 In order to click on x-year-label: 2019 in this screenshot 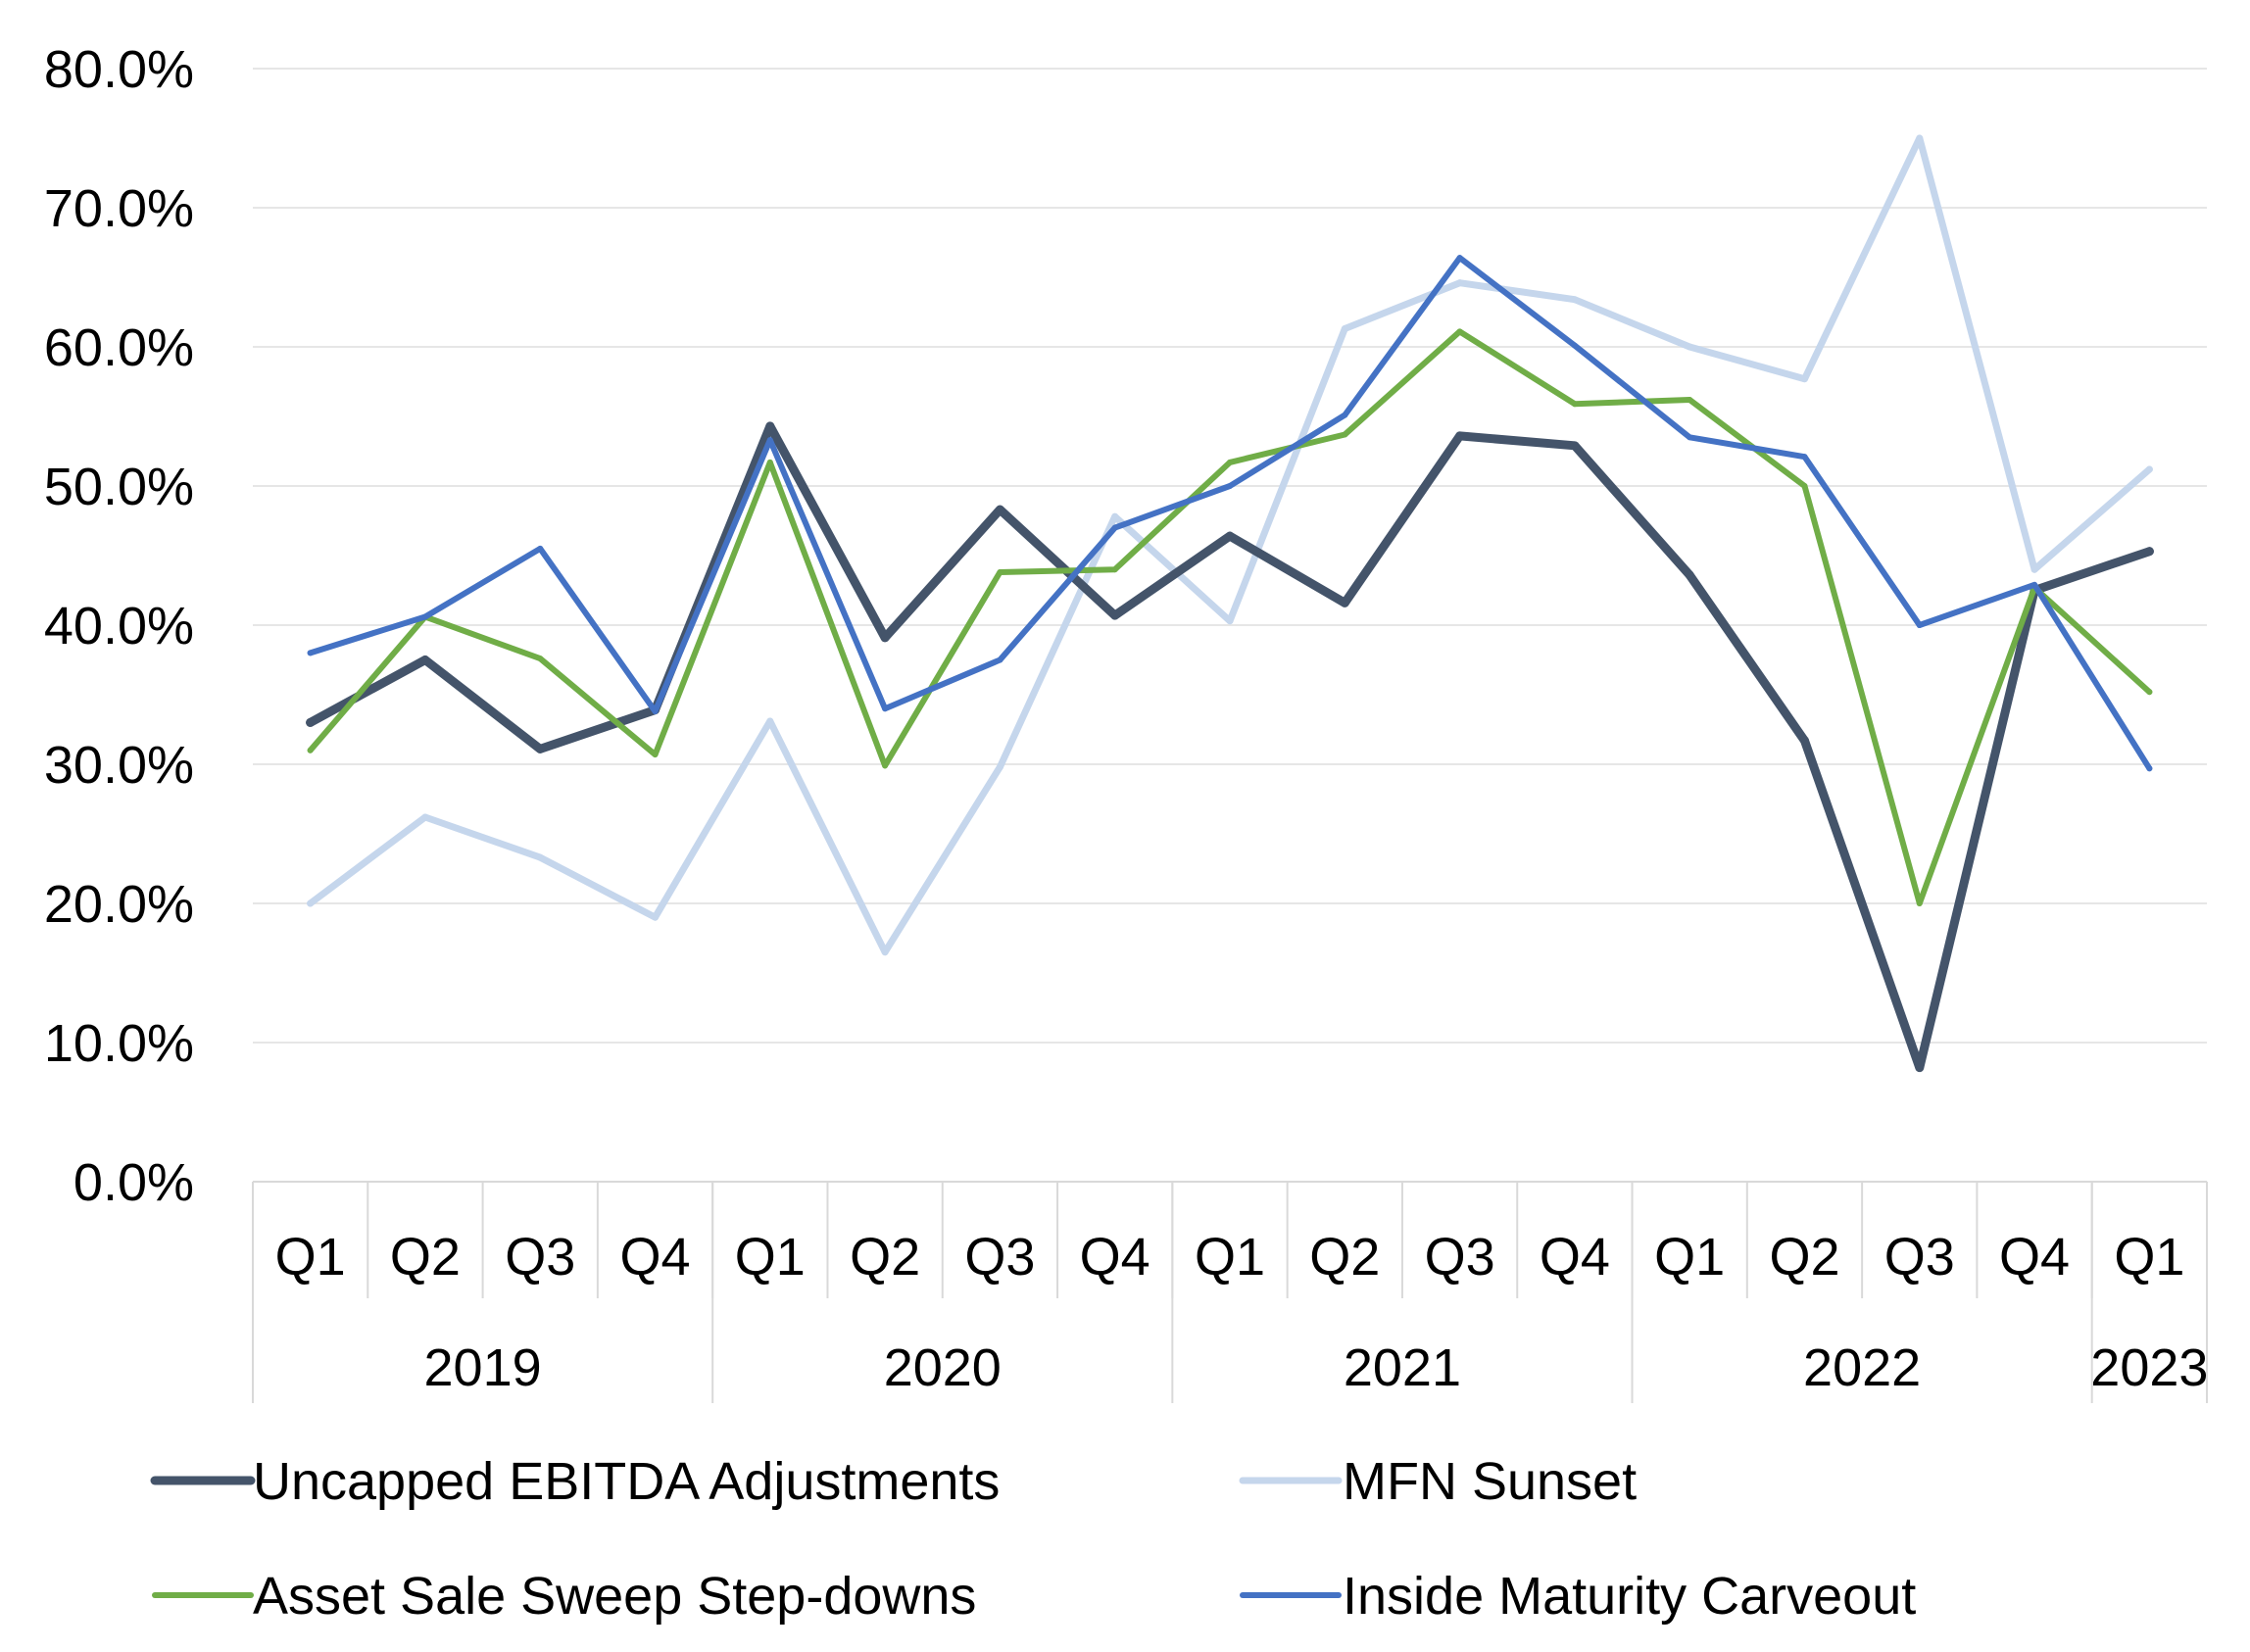, I will do `click(483, 1368)`.